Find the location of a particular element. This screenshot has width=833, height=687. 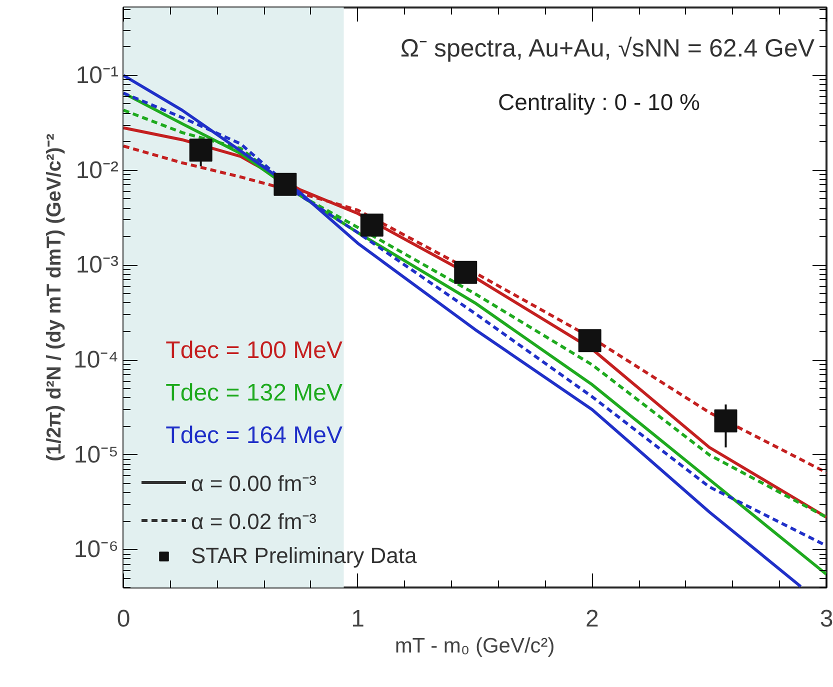

annotation: α = 0.02 fm⁻³ is located at coordinates (253, 521).